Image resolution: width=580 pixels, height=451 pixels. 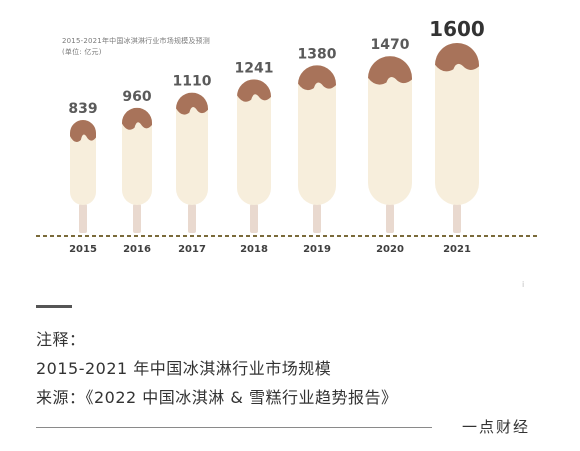 What do you see at coordinates (217, 397) in the screenshot?
I see `note-line-2: 来源：《2022 中国冰淇淋 & 雪糕行业趋势报告》` at bounding box center [217, 397].